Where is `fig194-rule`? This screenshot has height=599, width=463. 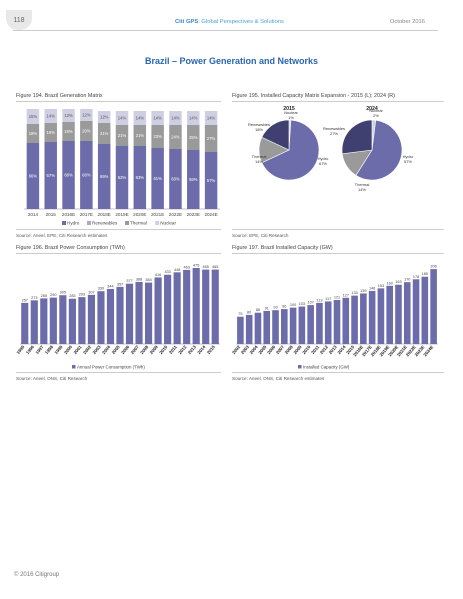
fig194-rule is located at coordinates (118, 101).